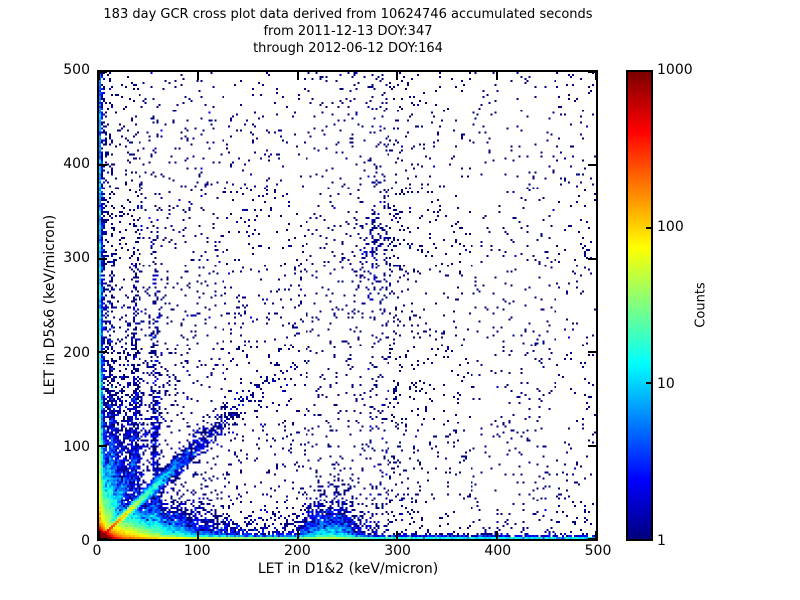  What do you see at coordinates (701, 305) in the screenshot?
I see `colorbar-label: Counts` at bounding box center [701, 305].